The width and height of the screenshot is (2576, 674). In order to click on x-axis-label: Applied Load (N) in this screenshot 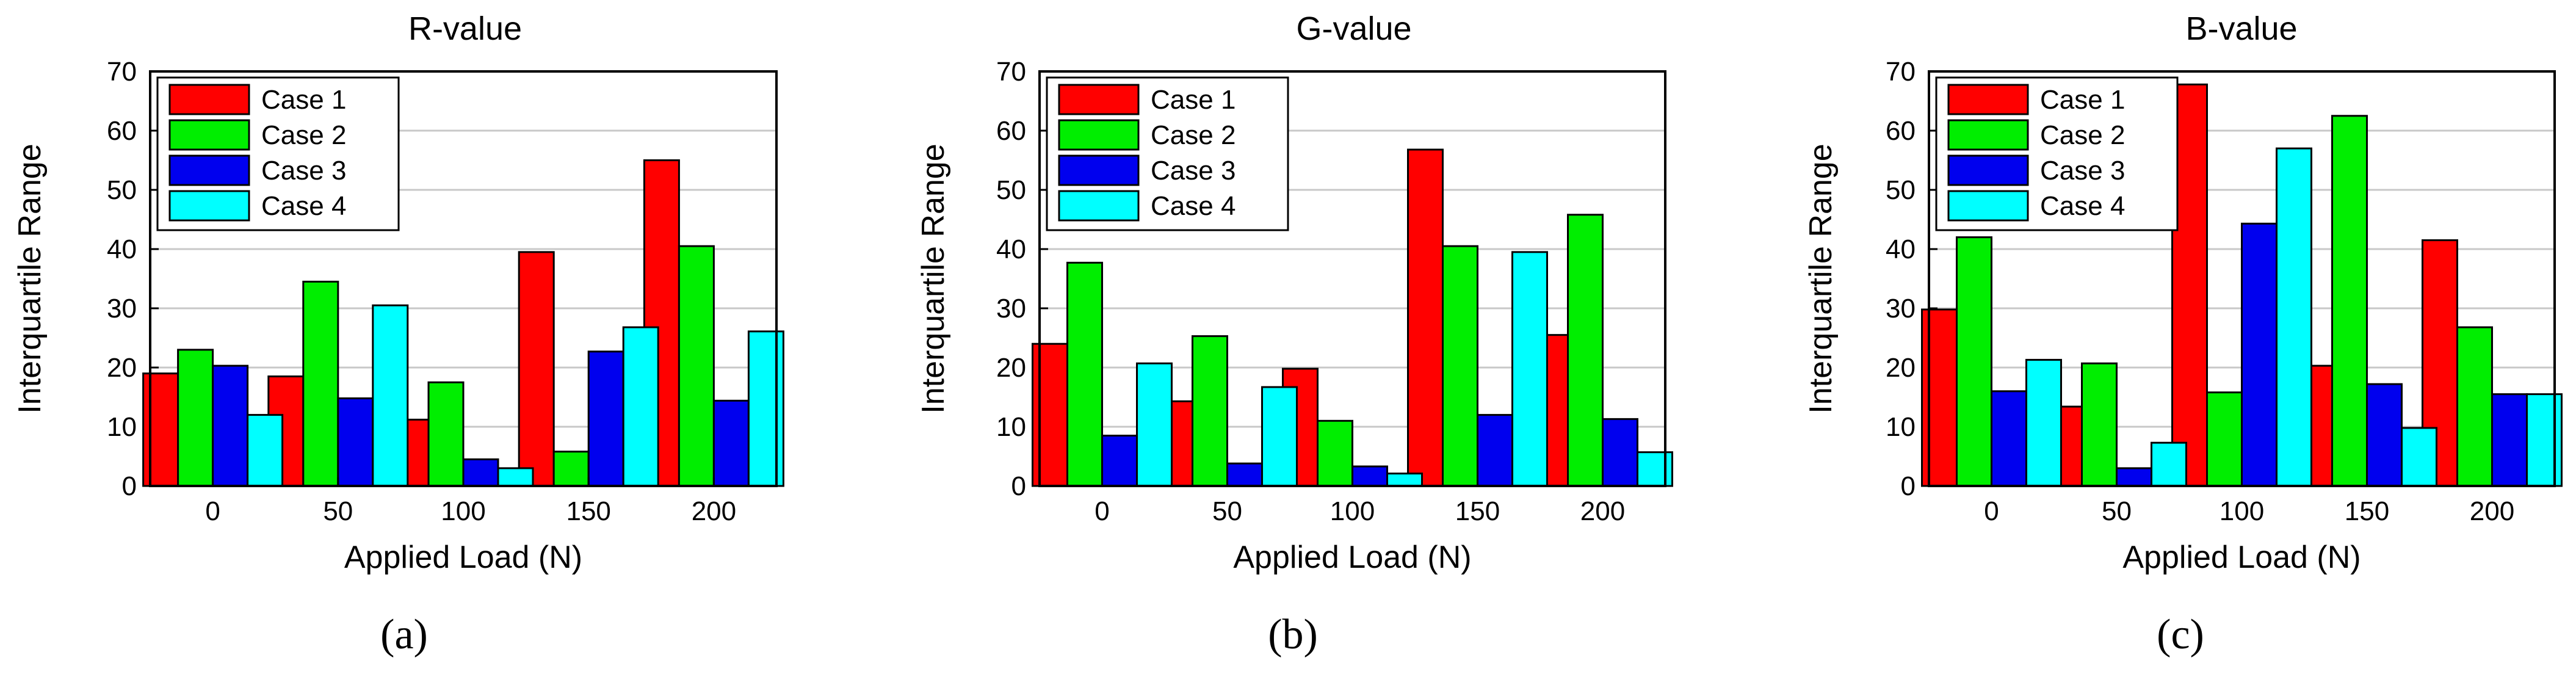, I will do `click(1352, 557)`.